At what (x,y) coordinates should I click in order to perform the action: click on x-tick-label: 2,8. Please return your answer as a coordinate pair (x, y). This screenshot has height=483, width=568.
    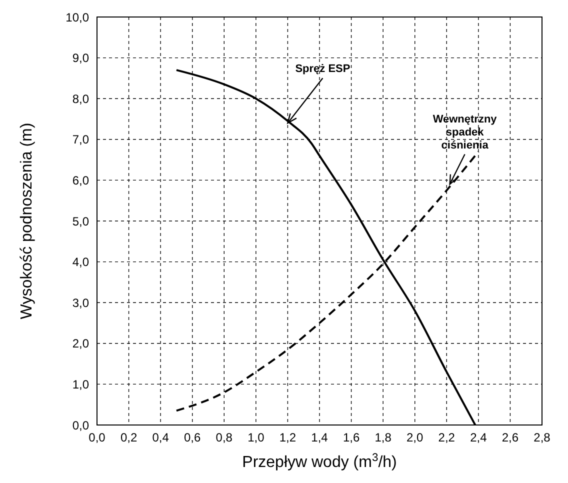
    Looking at the image, I should click on (542, 437).